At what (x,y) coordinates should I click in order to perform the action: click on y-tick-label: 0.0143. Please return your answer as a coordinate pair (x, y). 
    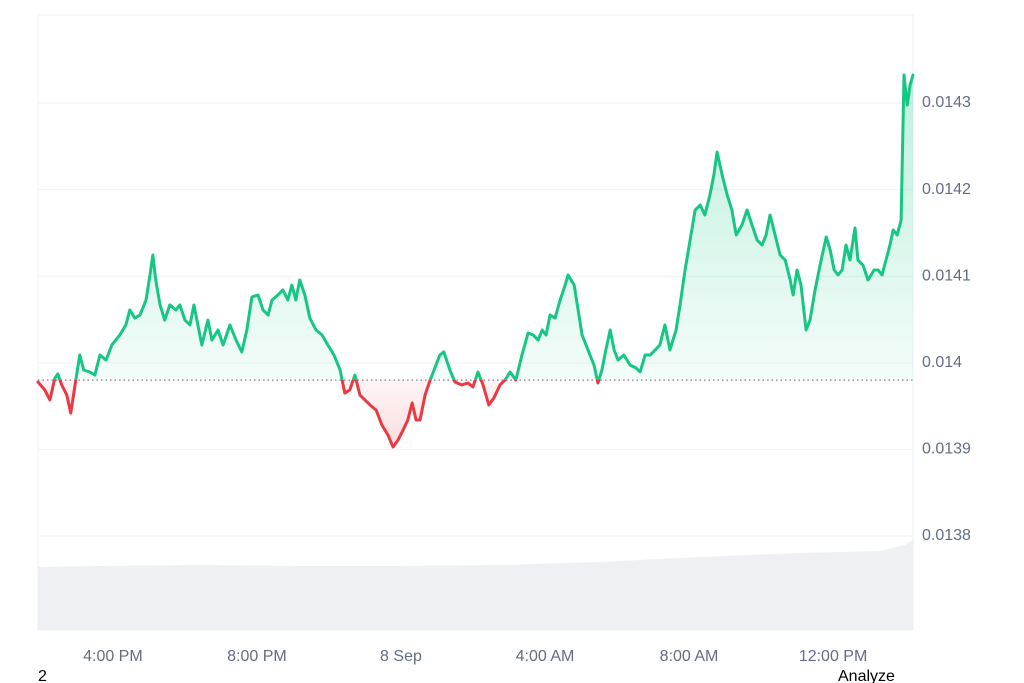
    Looking at the image, I should click on (946, 102).